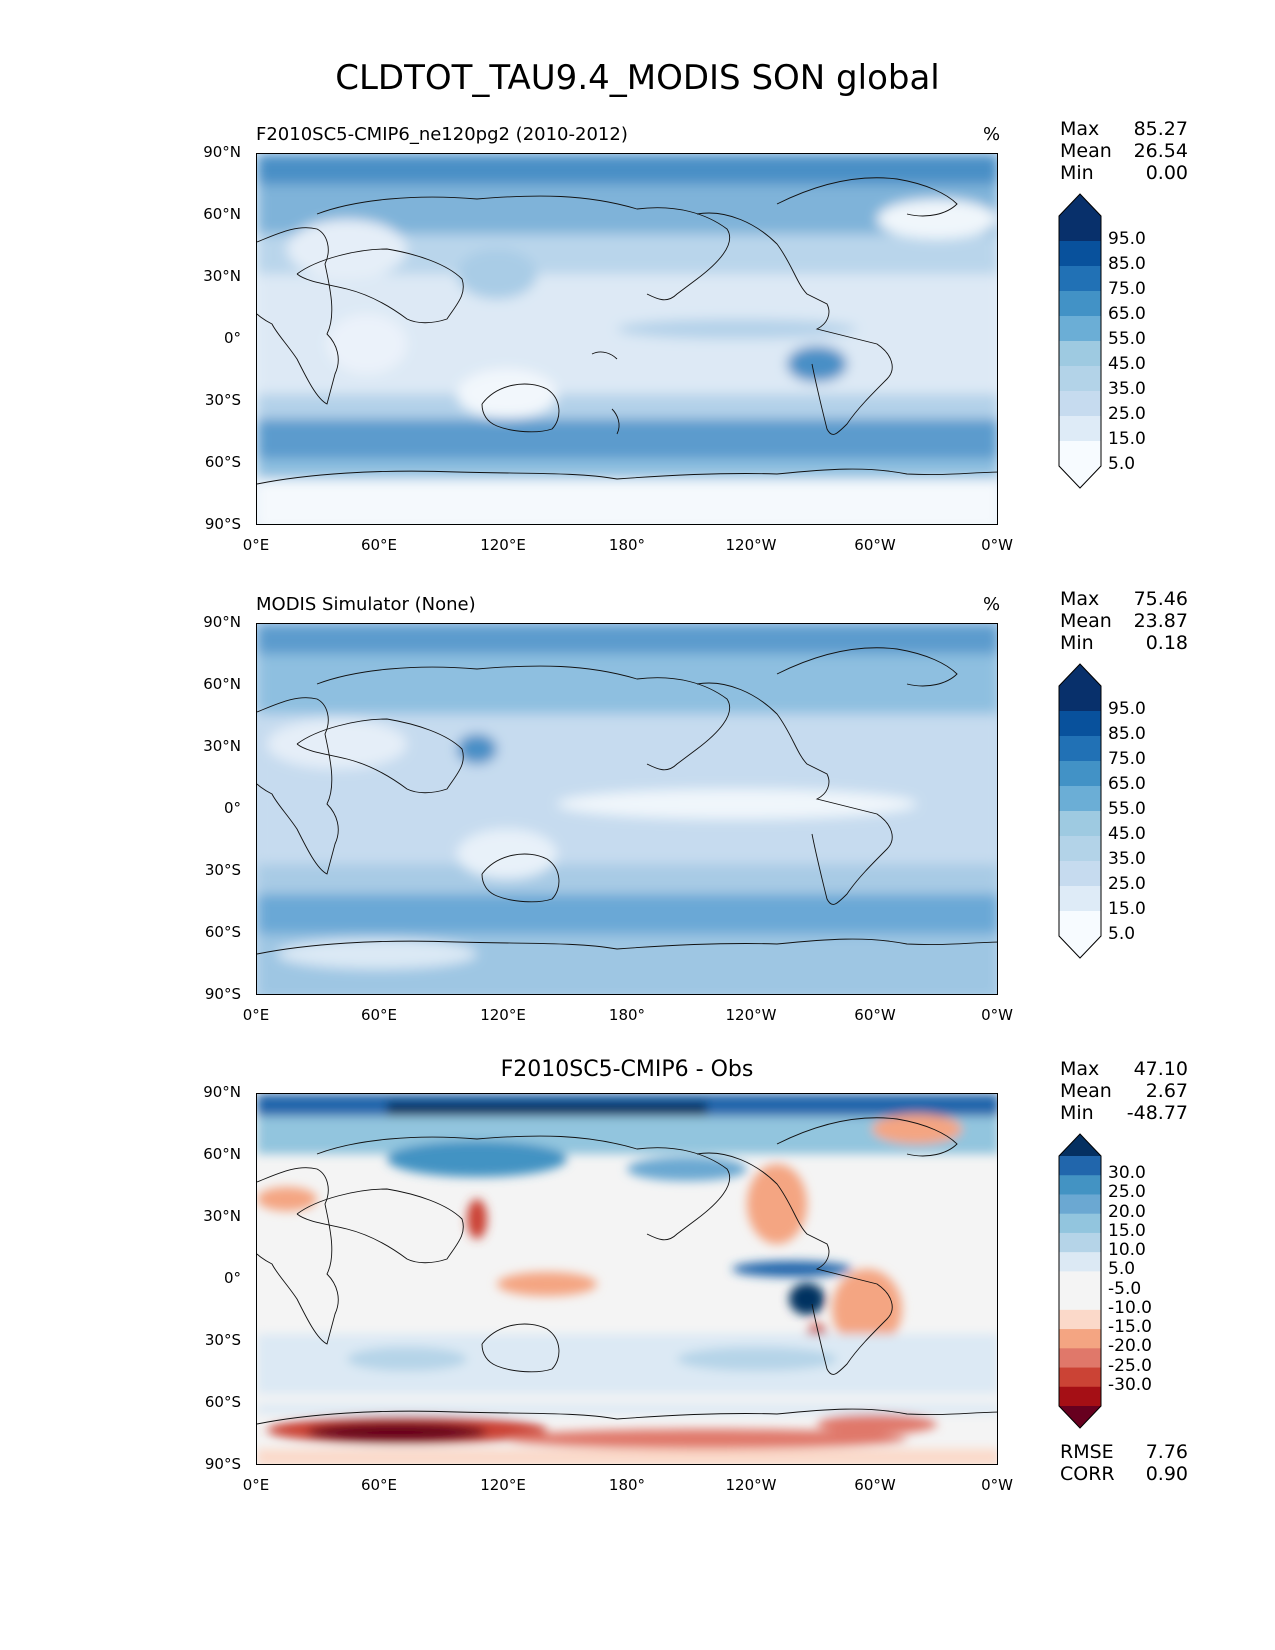 Image resolution: width=1275 pixels, height=1650 pixels. I want to click on p1-lat-0: 0°, so click(232, 338).